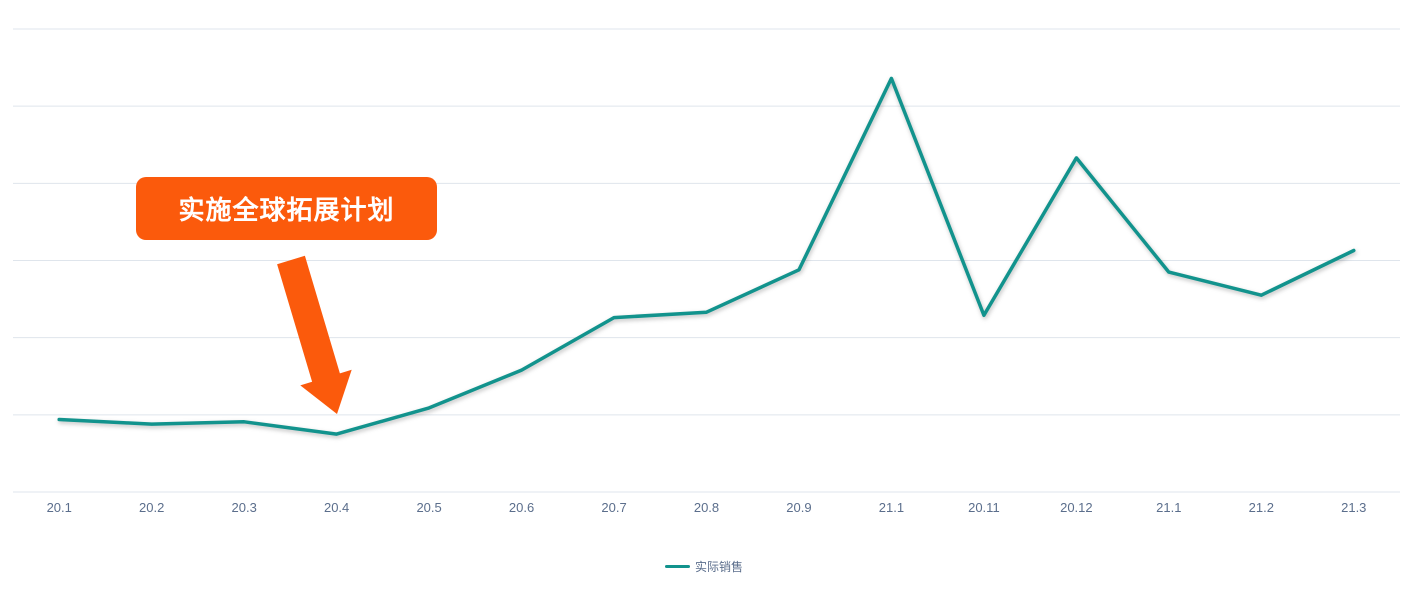  What do you see at coordinates (244, 507) in the screenshot?
I see `x-axis-tick-label: 20.3` at bounding box center [244, 507].